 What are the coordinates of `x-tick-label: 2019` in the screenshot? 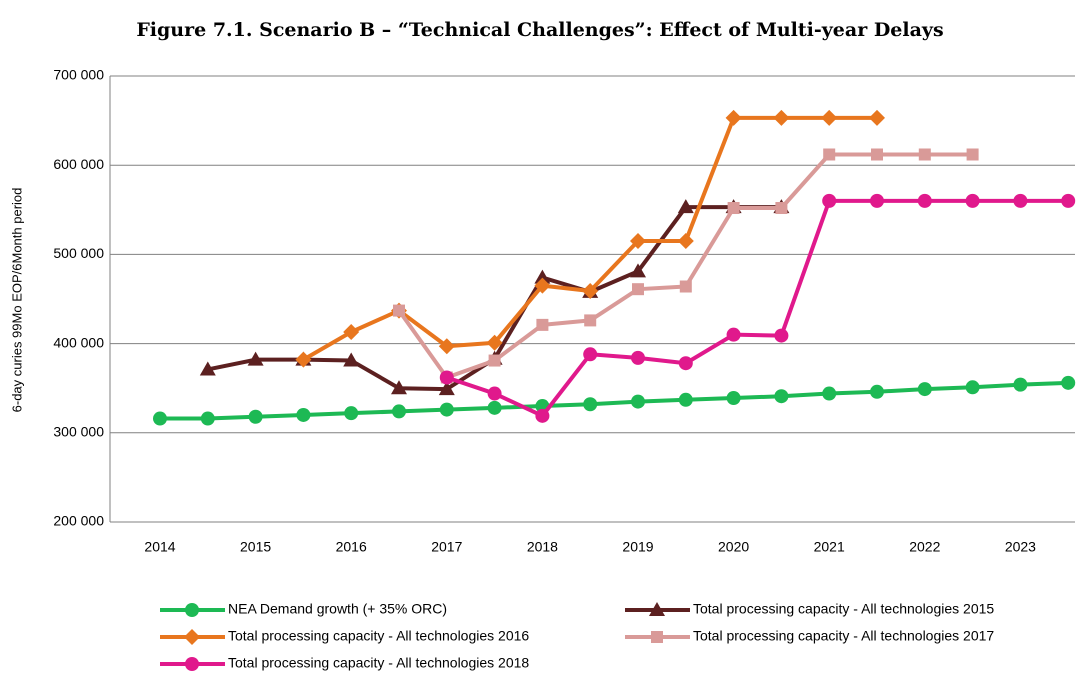 It's located at (637, 547).